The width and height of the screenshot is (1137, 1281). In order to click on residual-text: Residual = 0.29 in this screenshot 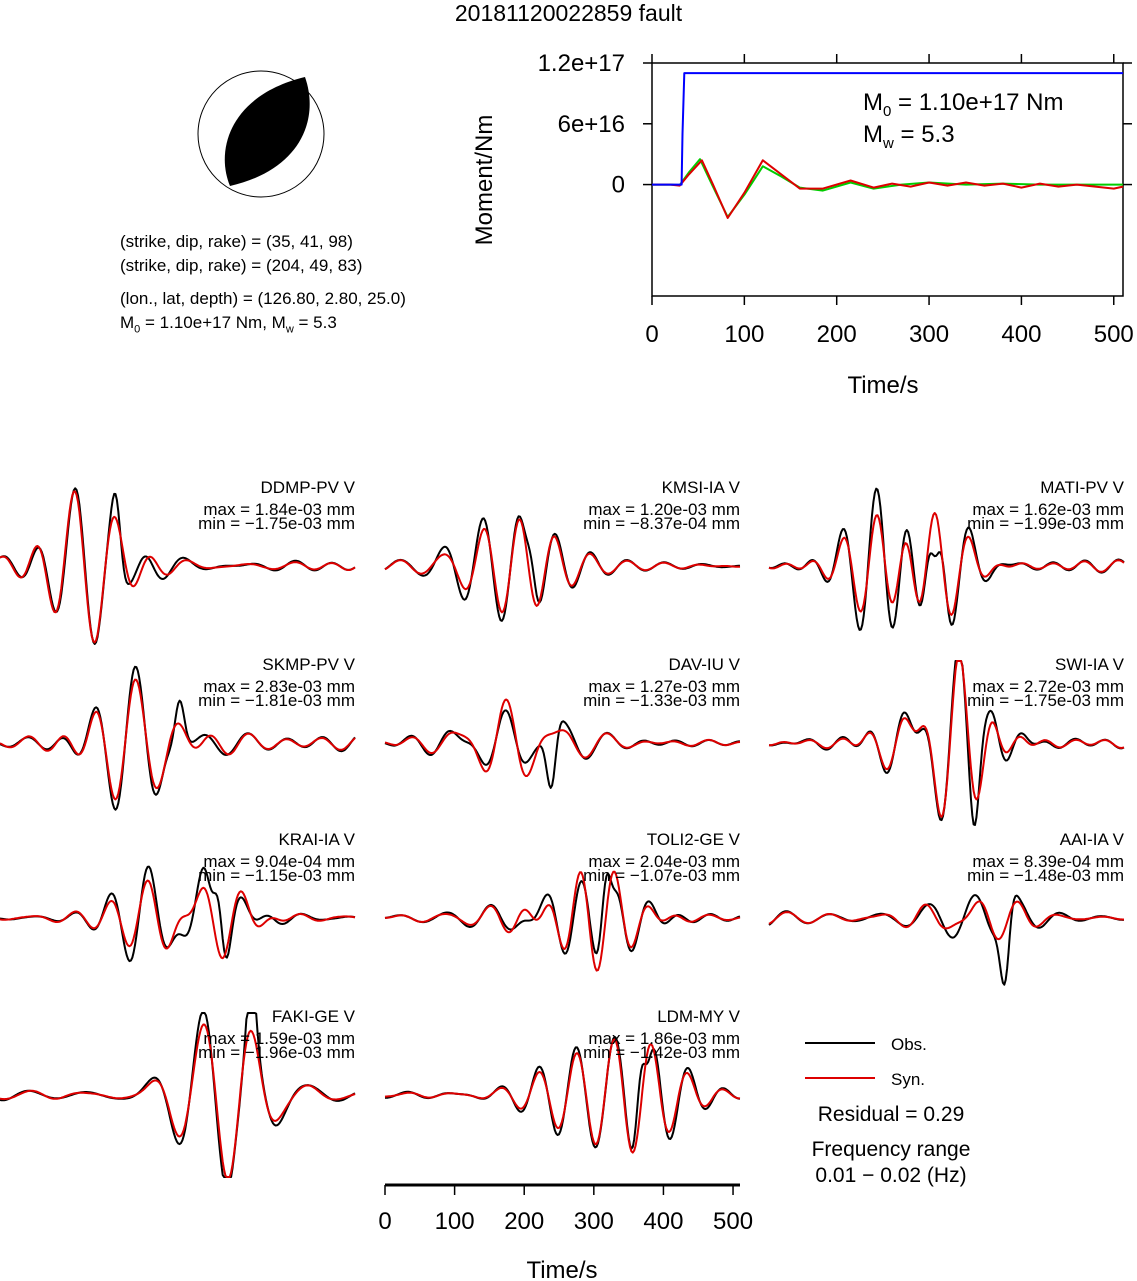, I will do `click(891, 1114)`.